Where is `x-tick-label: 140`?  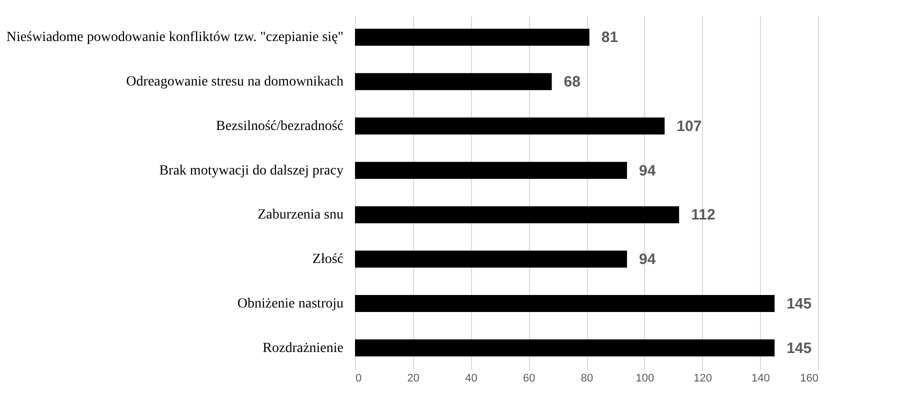 x-tick-label: 140 is located at coordinates (760, 378).